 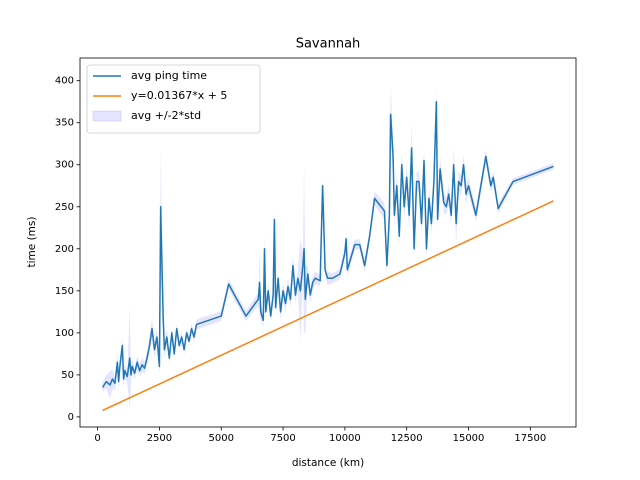 I want to click on y-tick-label: 150, so click(x=64, y=291).